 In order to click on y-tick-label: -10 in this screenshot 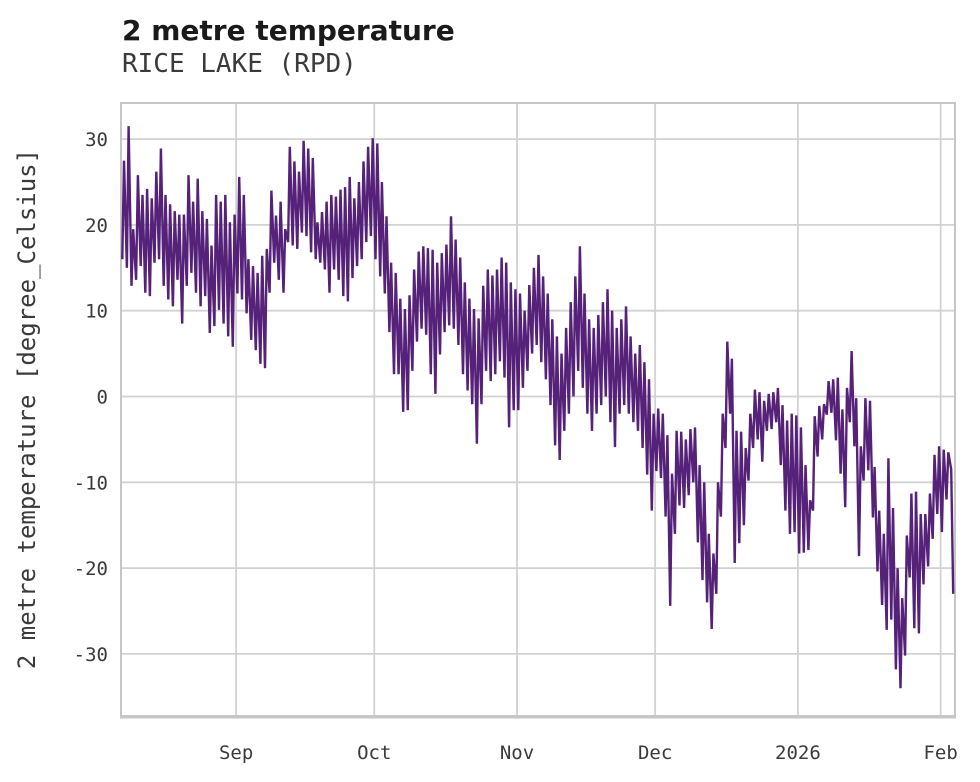, I will do `click(91, 483)`.